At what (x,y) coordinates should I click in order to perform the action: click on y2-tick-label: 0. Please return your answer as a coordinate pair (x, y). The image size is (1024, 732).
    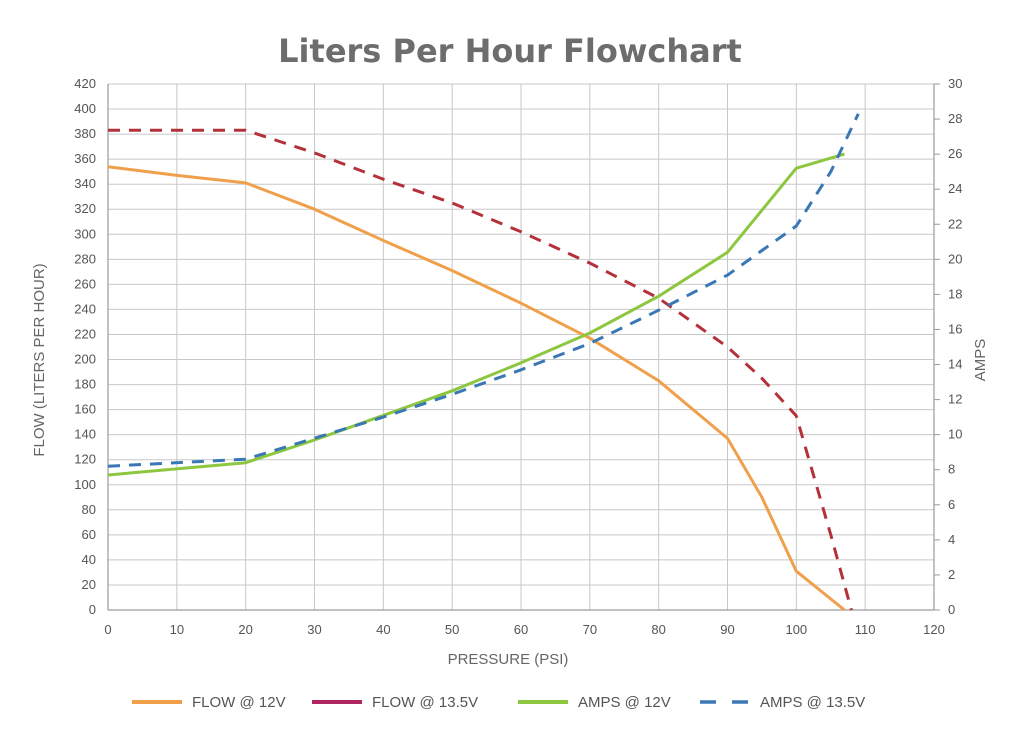
    Looking at the image, I should click on (951, 609).